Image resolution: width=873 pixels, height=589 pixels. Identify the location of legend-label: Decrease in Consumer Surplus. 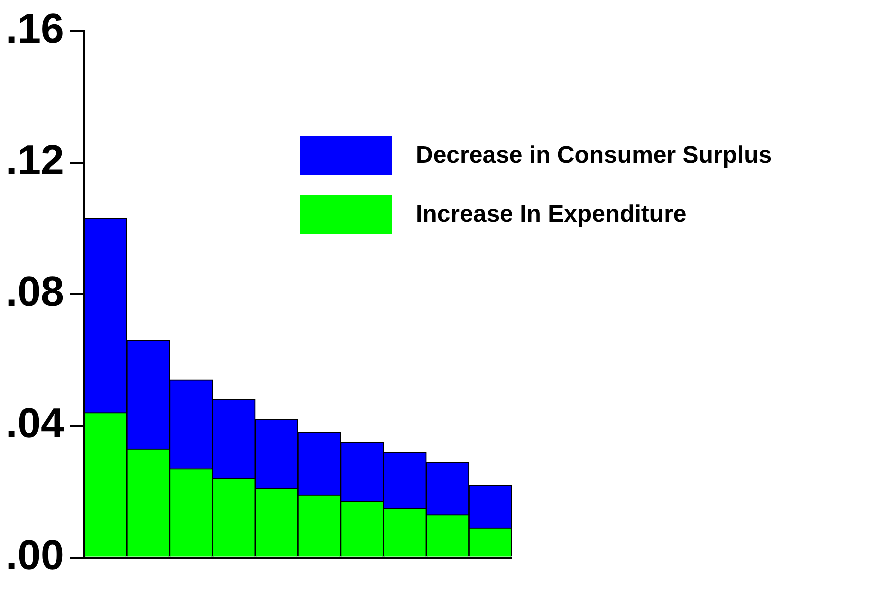
(594, 156).